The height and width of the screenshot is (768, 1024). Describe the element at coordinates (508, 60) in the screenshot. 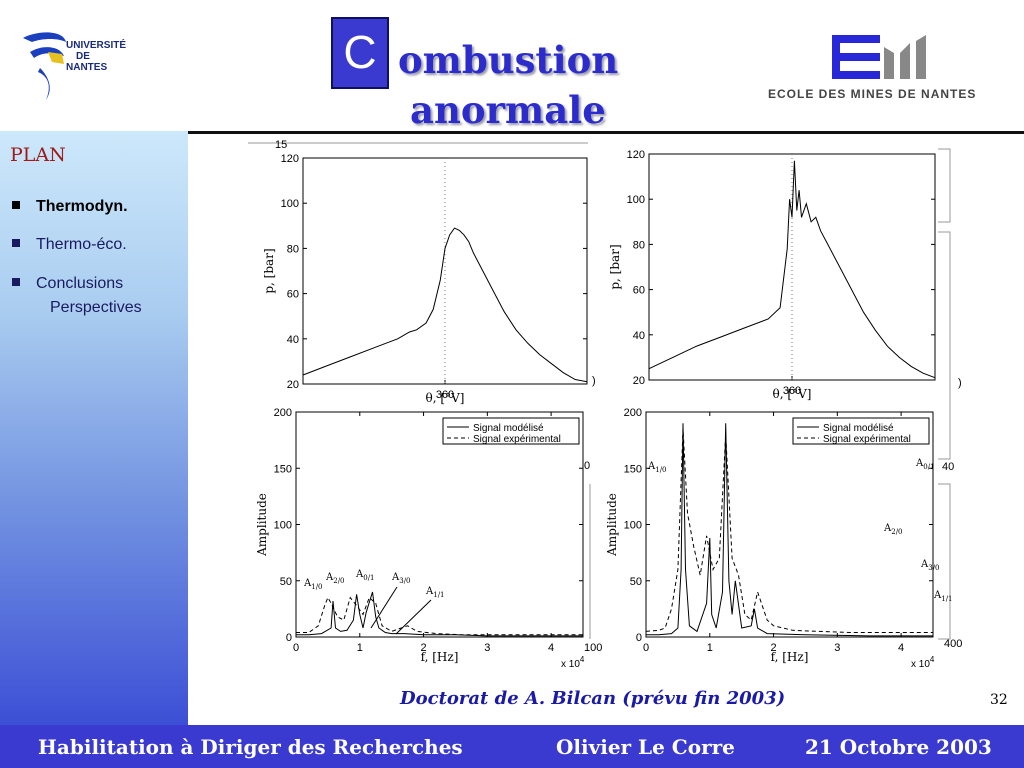

I see `slide-title-line1: ombustion` at that location.